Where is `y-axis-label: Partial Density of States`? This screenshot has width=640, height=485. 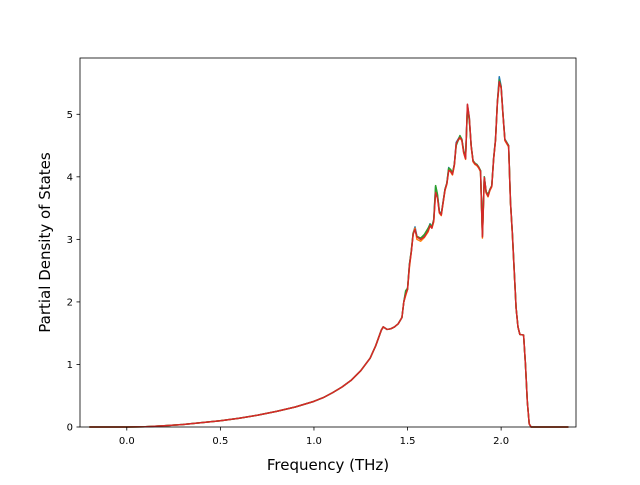
y-axis-label: Partial Density of States is located at coordinates (45, 242).